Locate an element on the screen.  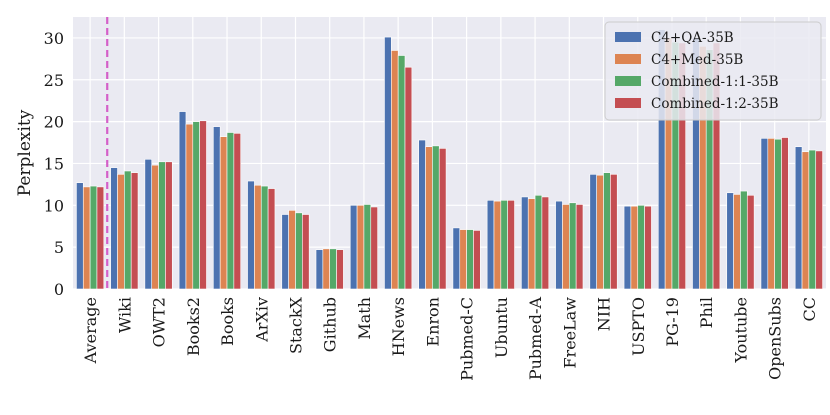
x-tick-label: NIH is located at coordinates (604, 314).